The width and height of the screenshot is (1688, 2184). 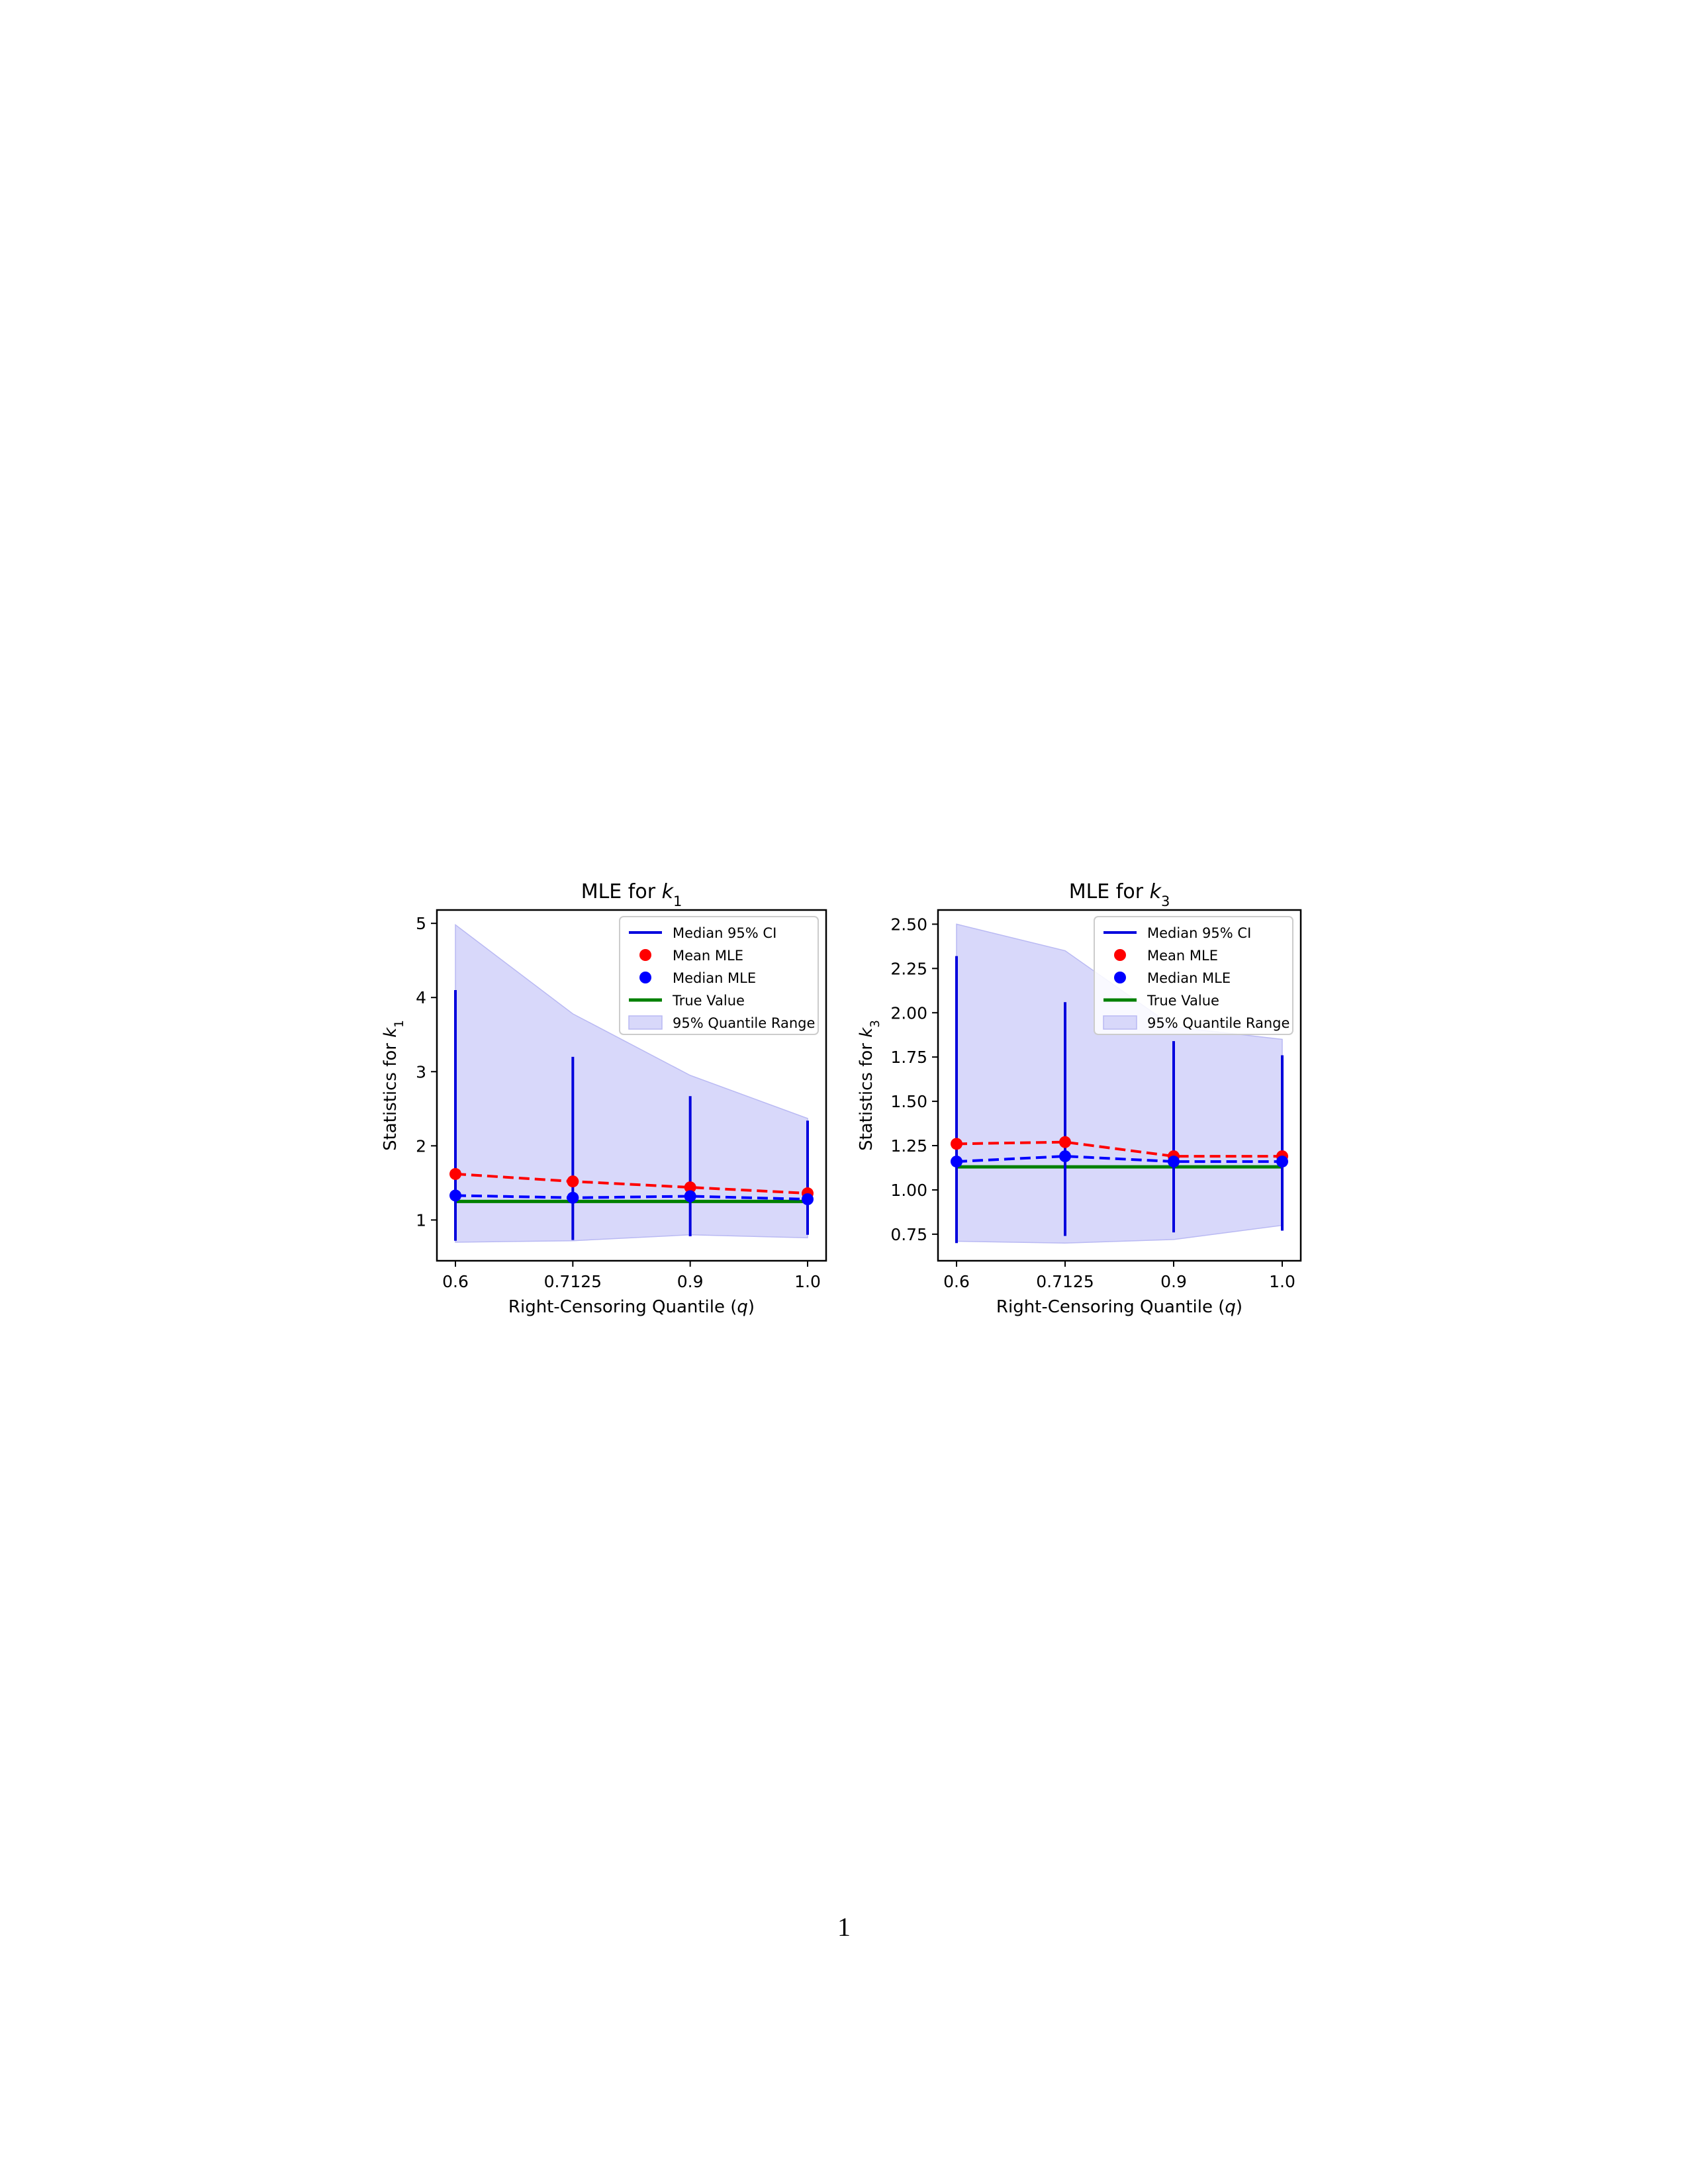 I want to click on y-tick-label: 1.75, so click(x=908, y=1057).